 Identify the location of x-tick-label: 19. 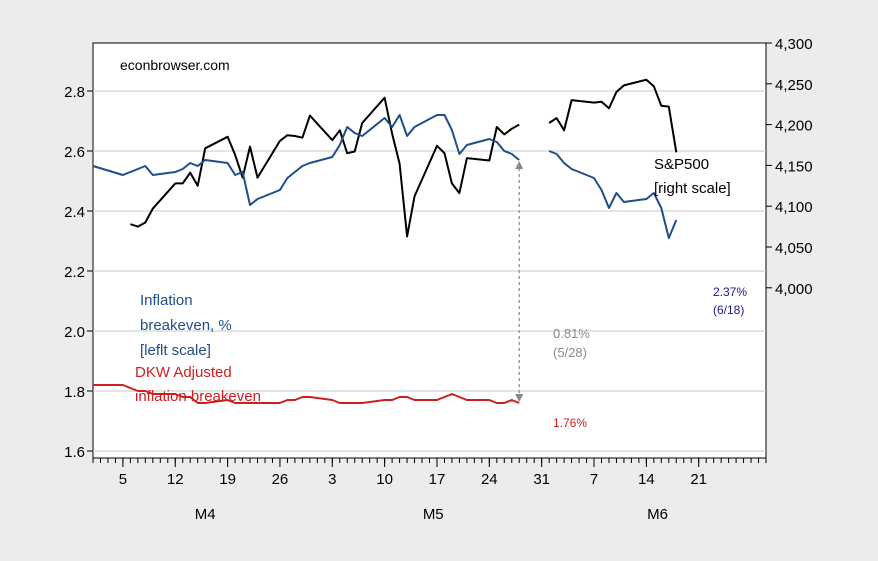
(227, 479).